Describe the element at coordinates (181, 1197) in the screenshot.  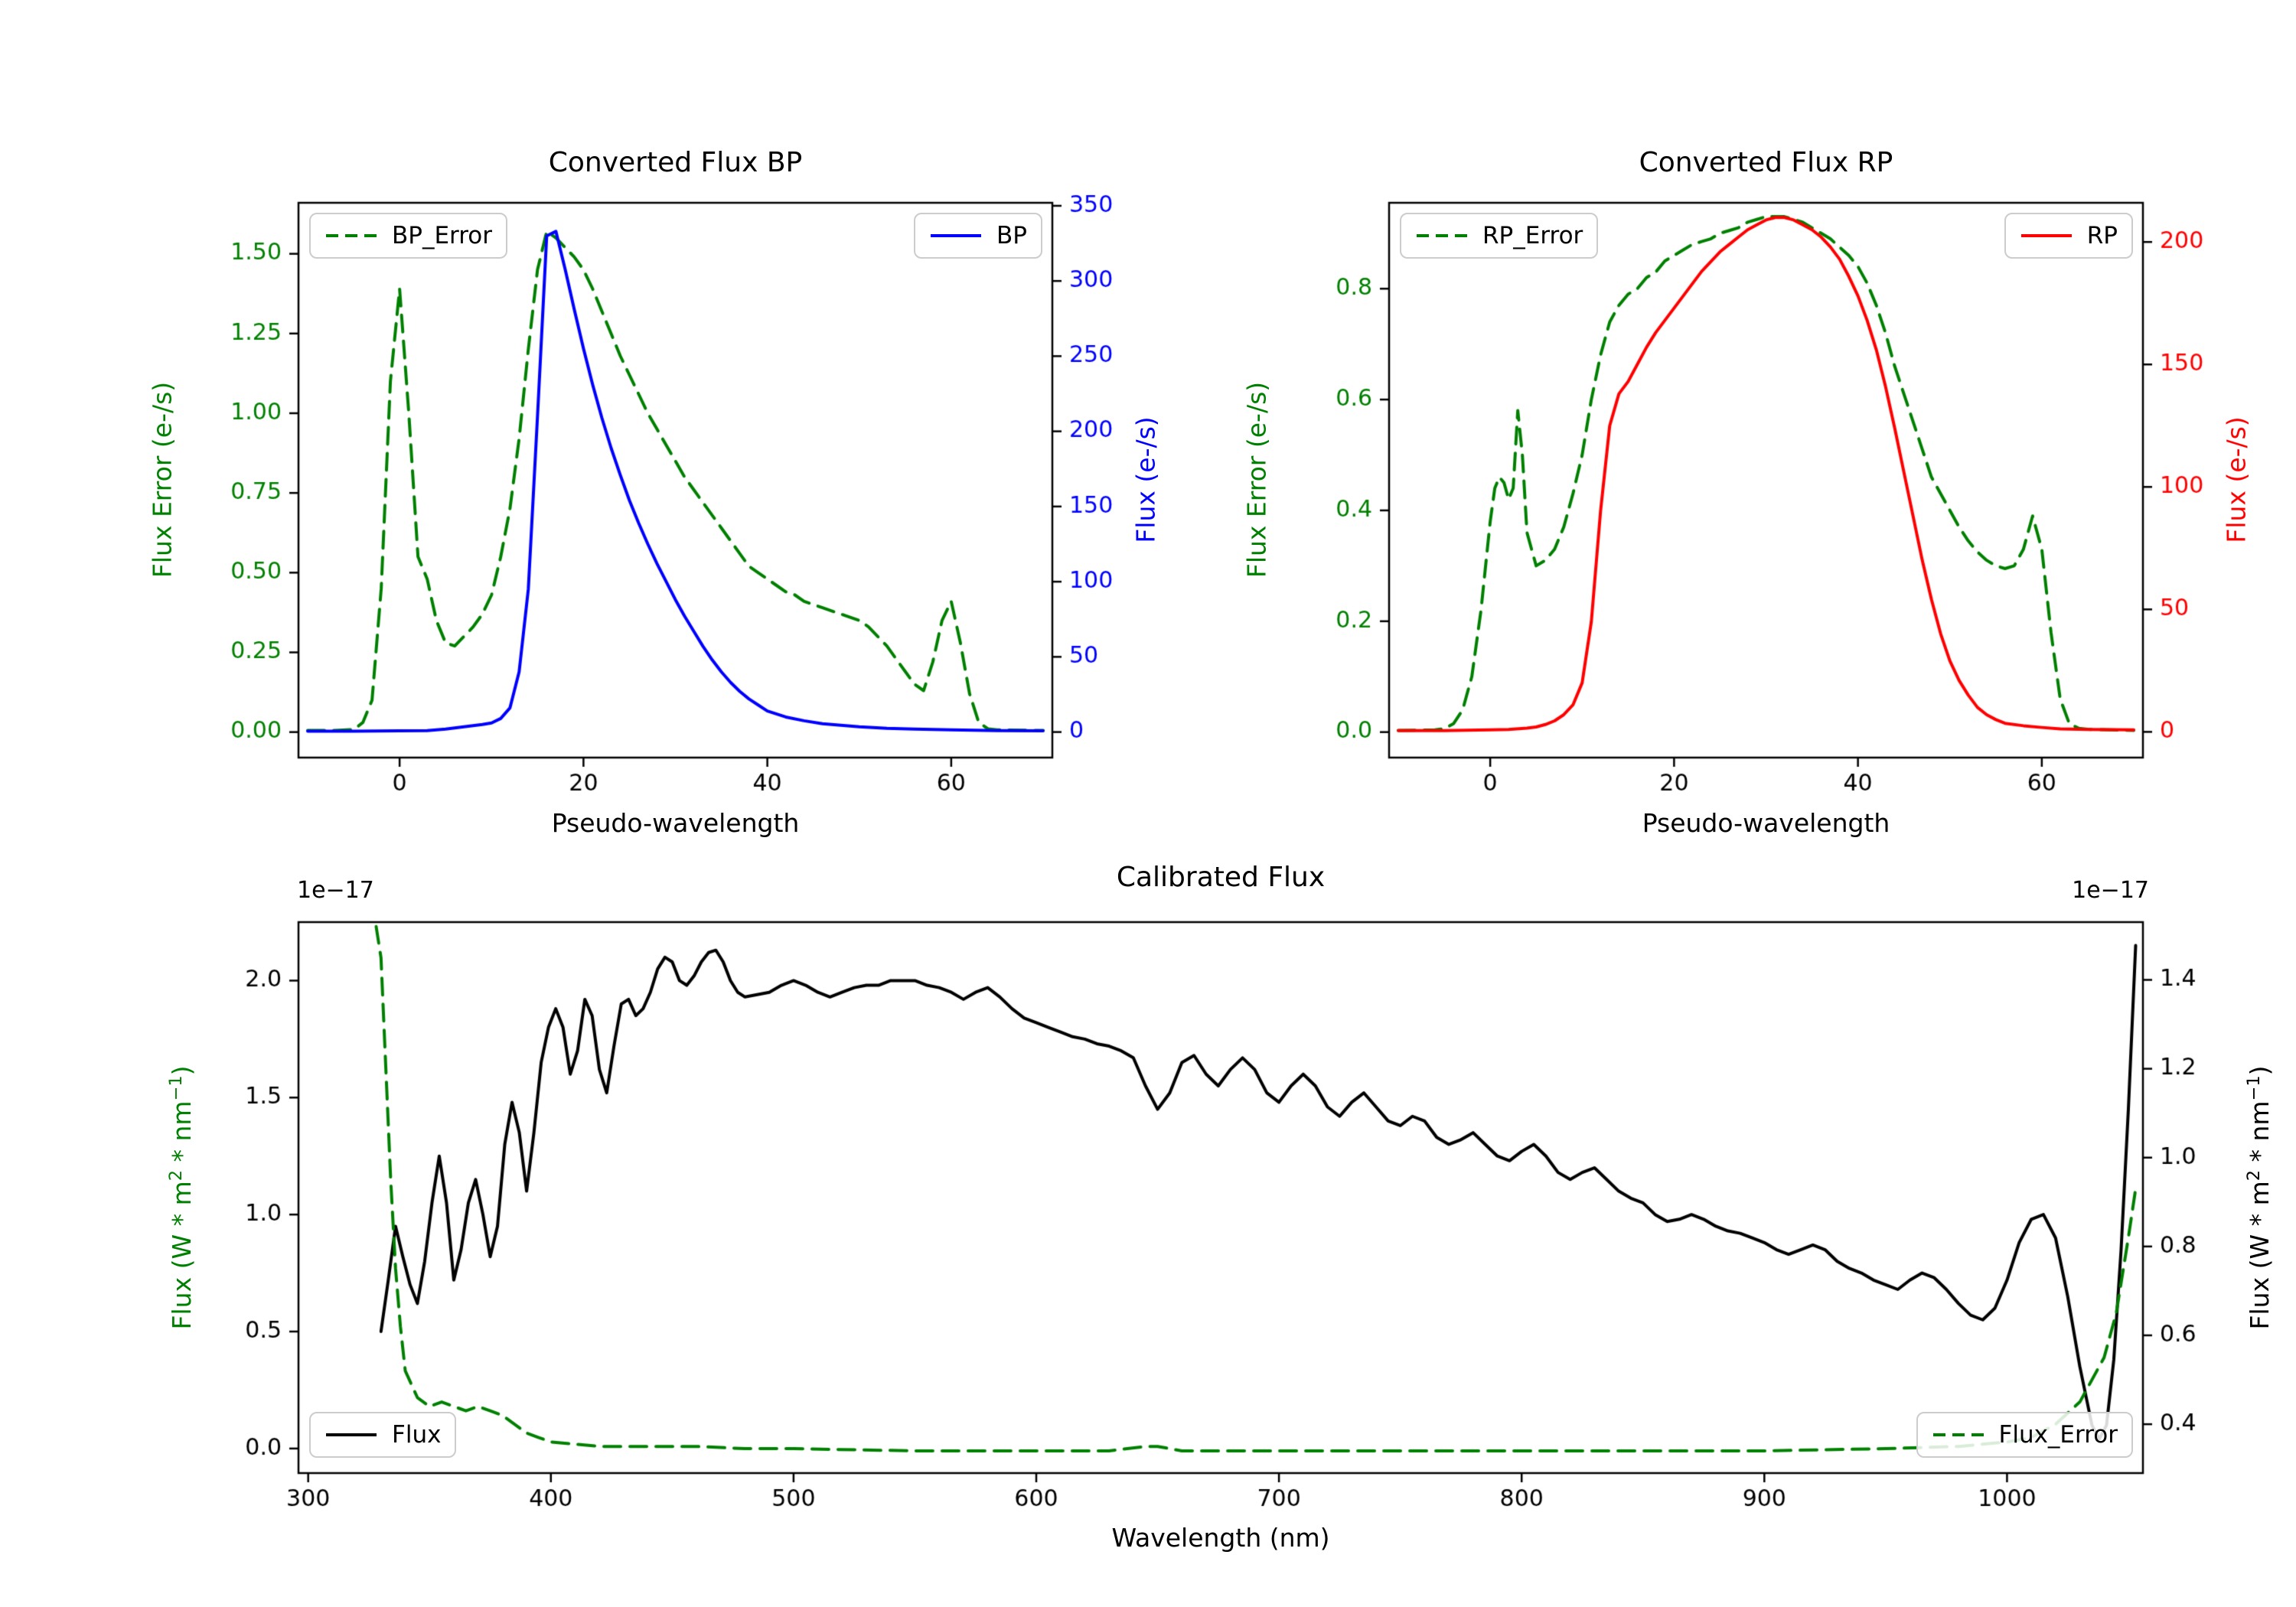
I see `y-axis-label-cal-flux: Flux (W * m2 * nm−1)` at that location.